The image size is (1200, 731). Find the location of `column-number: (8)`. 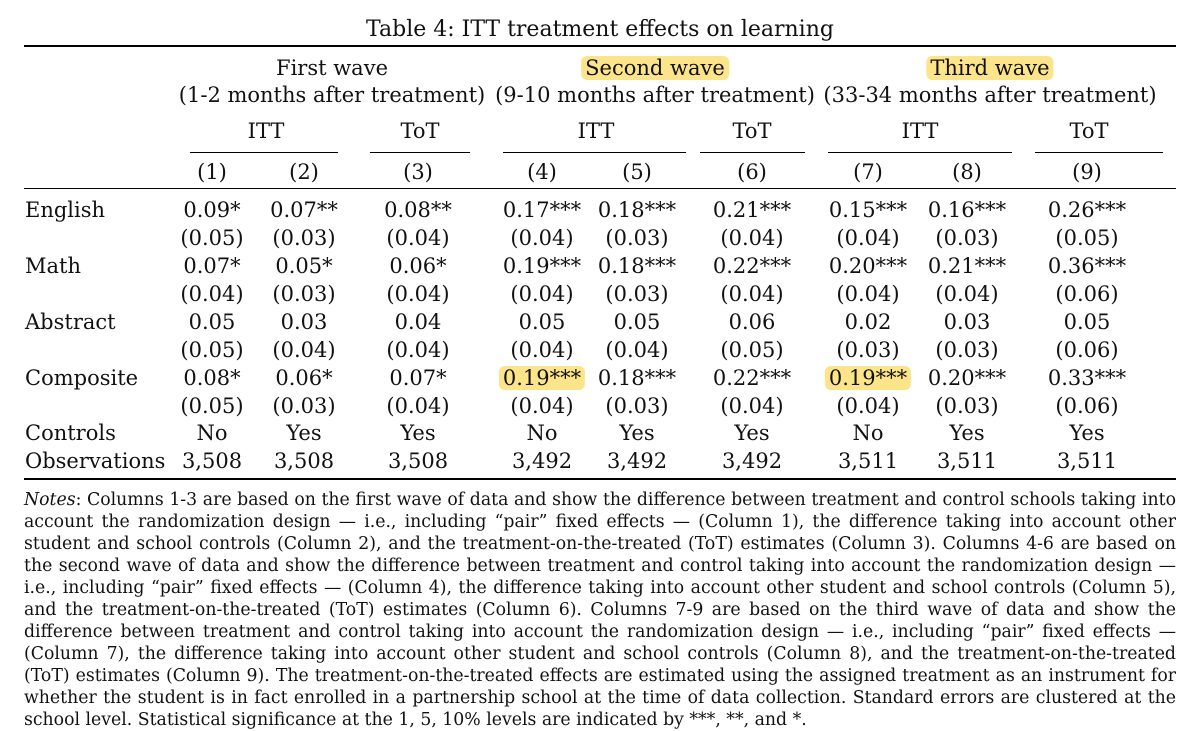

column-number: (8) is located at coordinates (967, 172).